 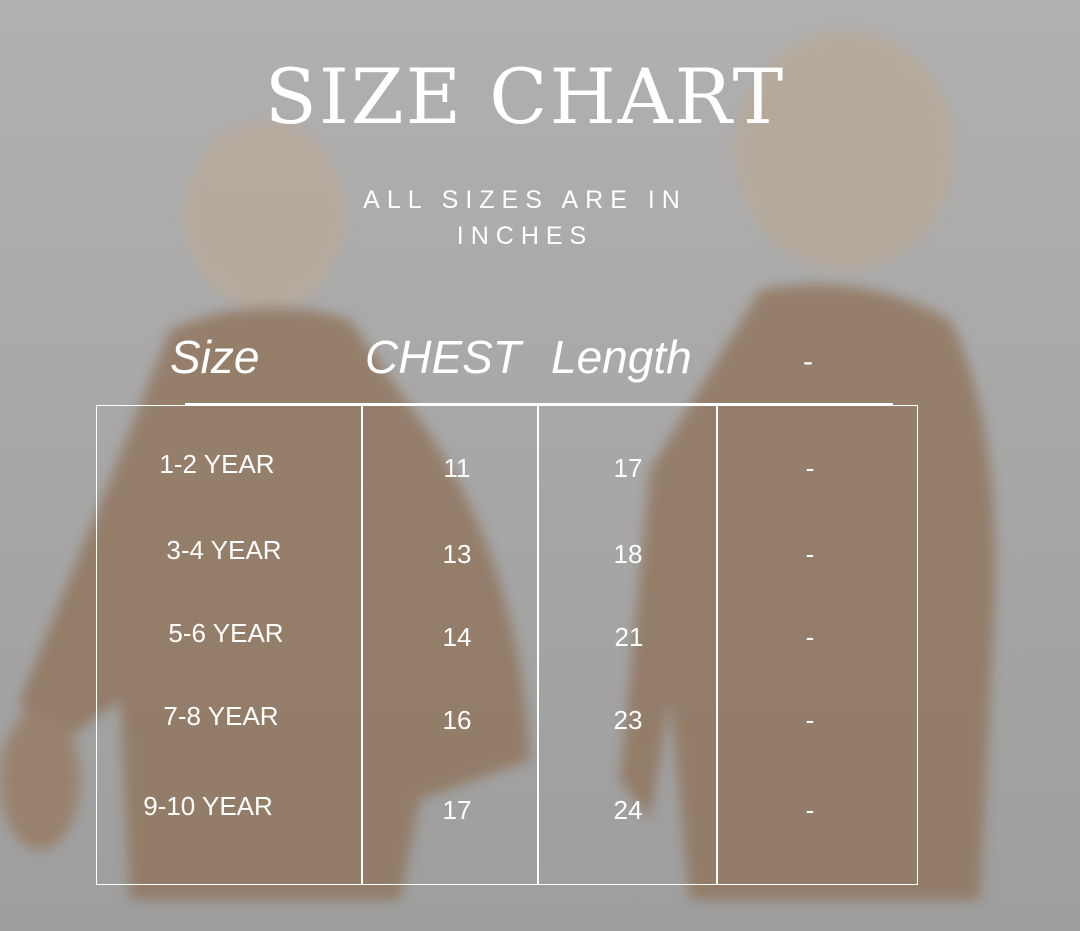 I want to click on header-divider, so click(x=539, y=404).